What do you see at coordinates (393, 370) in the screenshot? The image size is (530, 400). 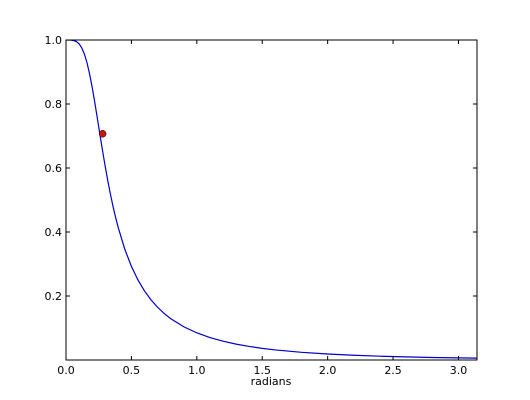 I see `x-tick-label: 2.5` at bounding box center [393, 370].